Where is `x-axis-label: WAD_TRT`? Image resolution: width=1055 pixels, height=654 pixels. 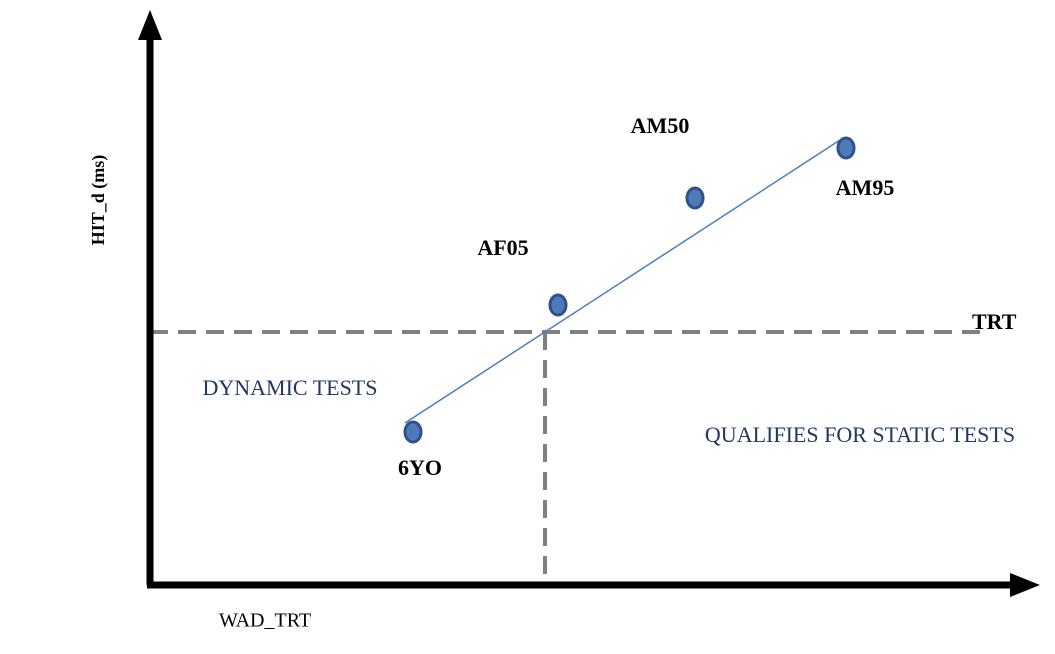
x-axis-label: WAD_TRT is located at coordinates (265, 621).